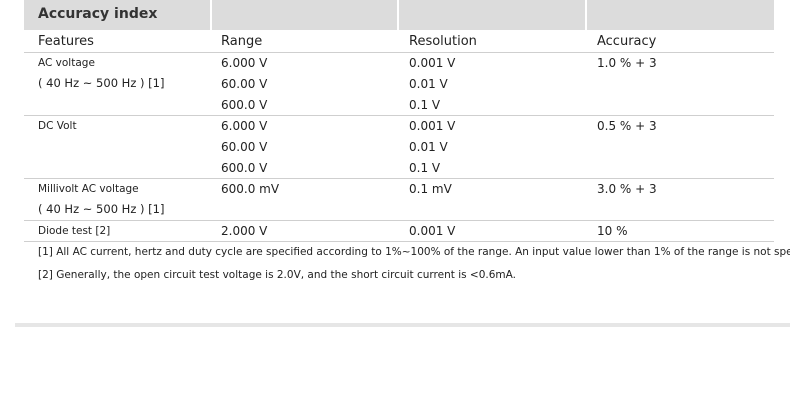 The image size is (790, 412). Describe the element at coordinates (57, 126) in the screenshot. I see `feature: DC Volt` at that location.